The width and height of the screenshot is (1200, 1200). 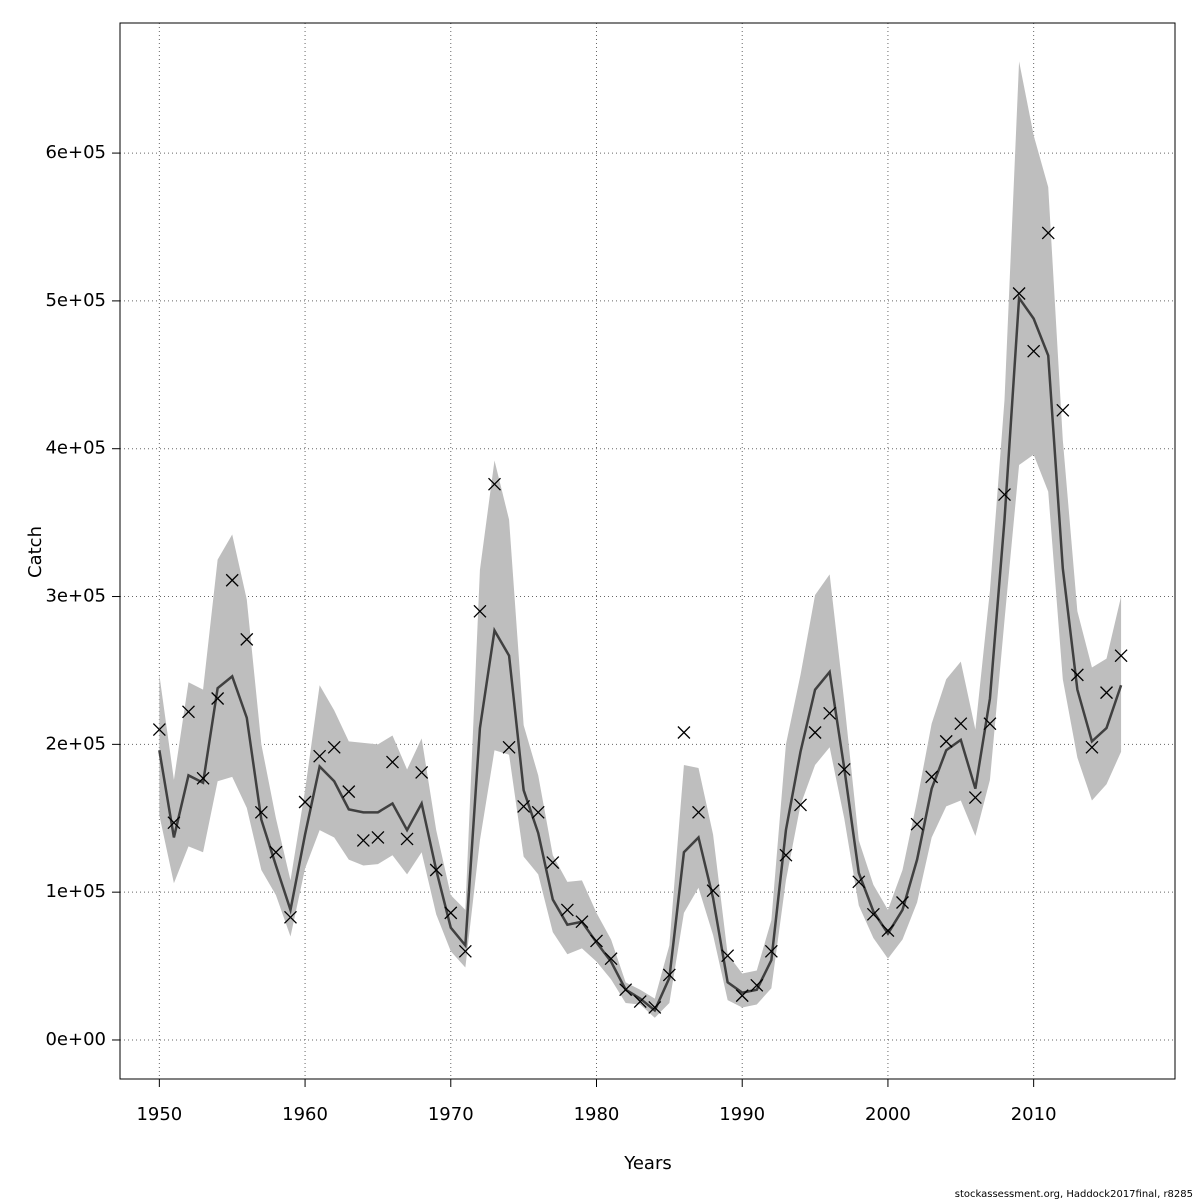 I want to click on y-axis-label: Catch, so click(x=35, y=552).